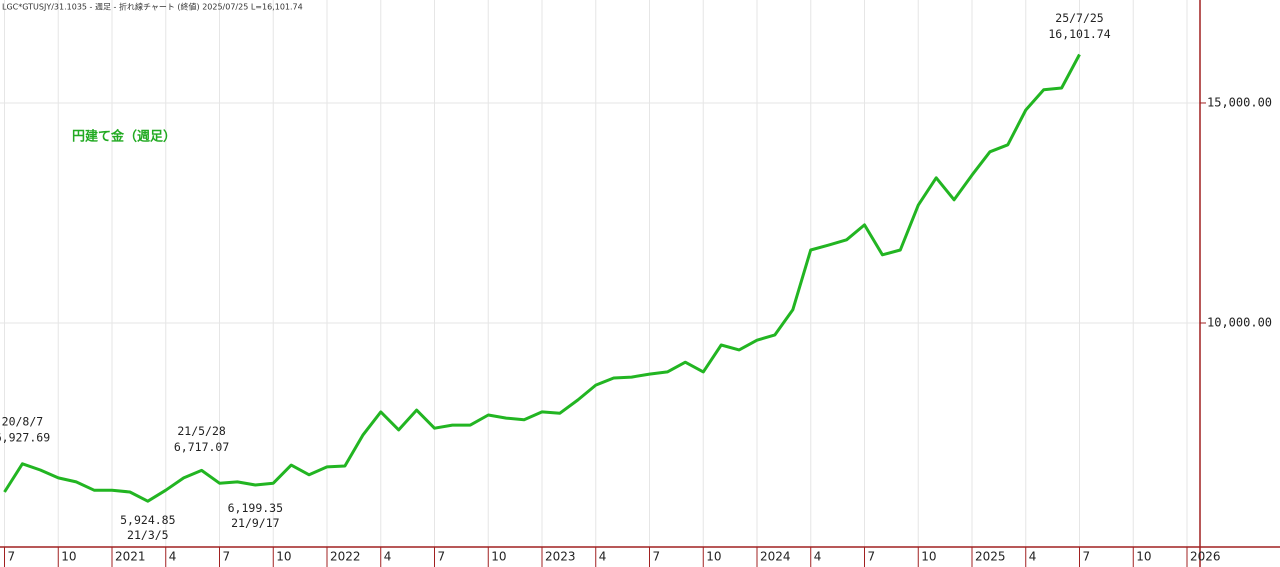  What do you see at coordinates (25, 438) in the screenshot?
I see `annotation-value: 6,927.69` at bounding box center [25, 438].